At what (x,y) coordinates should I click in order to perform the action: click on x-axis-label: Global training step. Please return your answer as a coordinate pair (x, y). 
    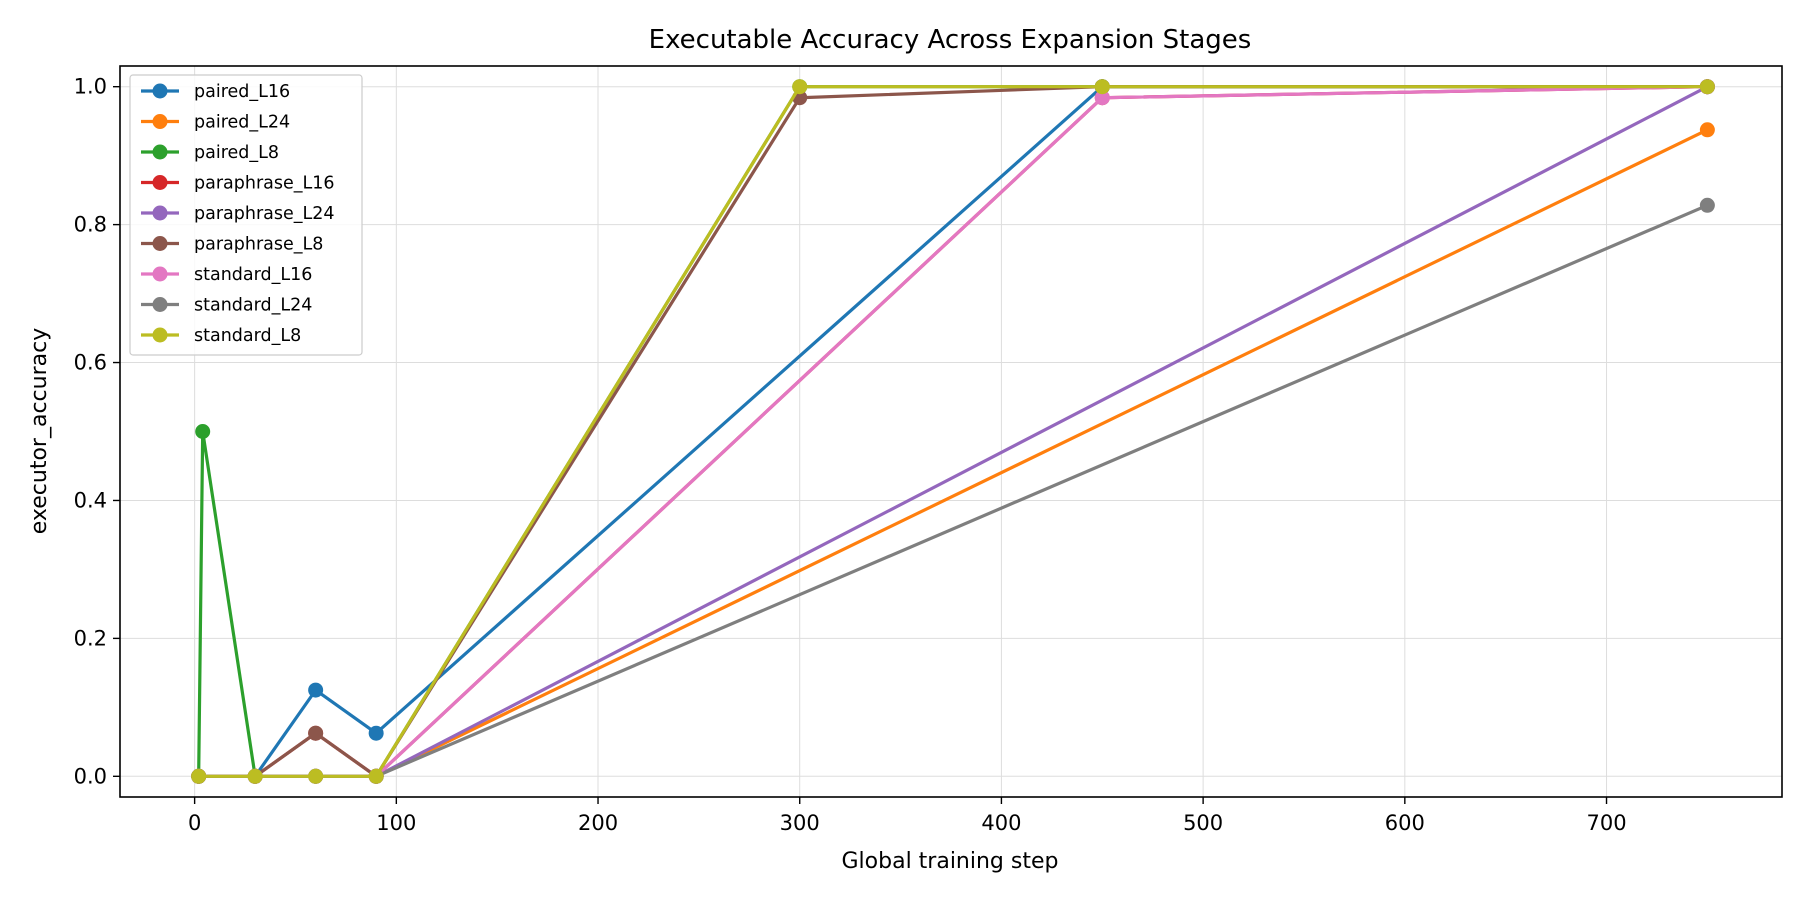
    Looking at the image, I should click on (950, 861).